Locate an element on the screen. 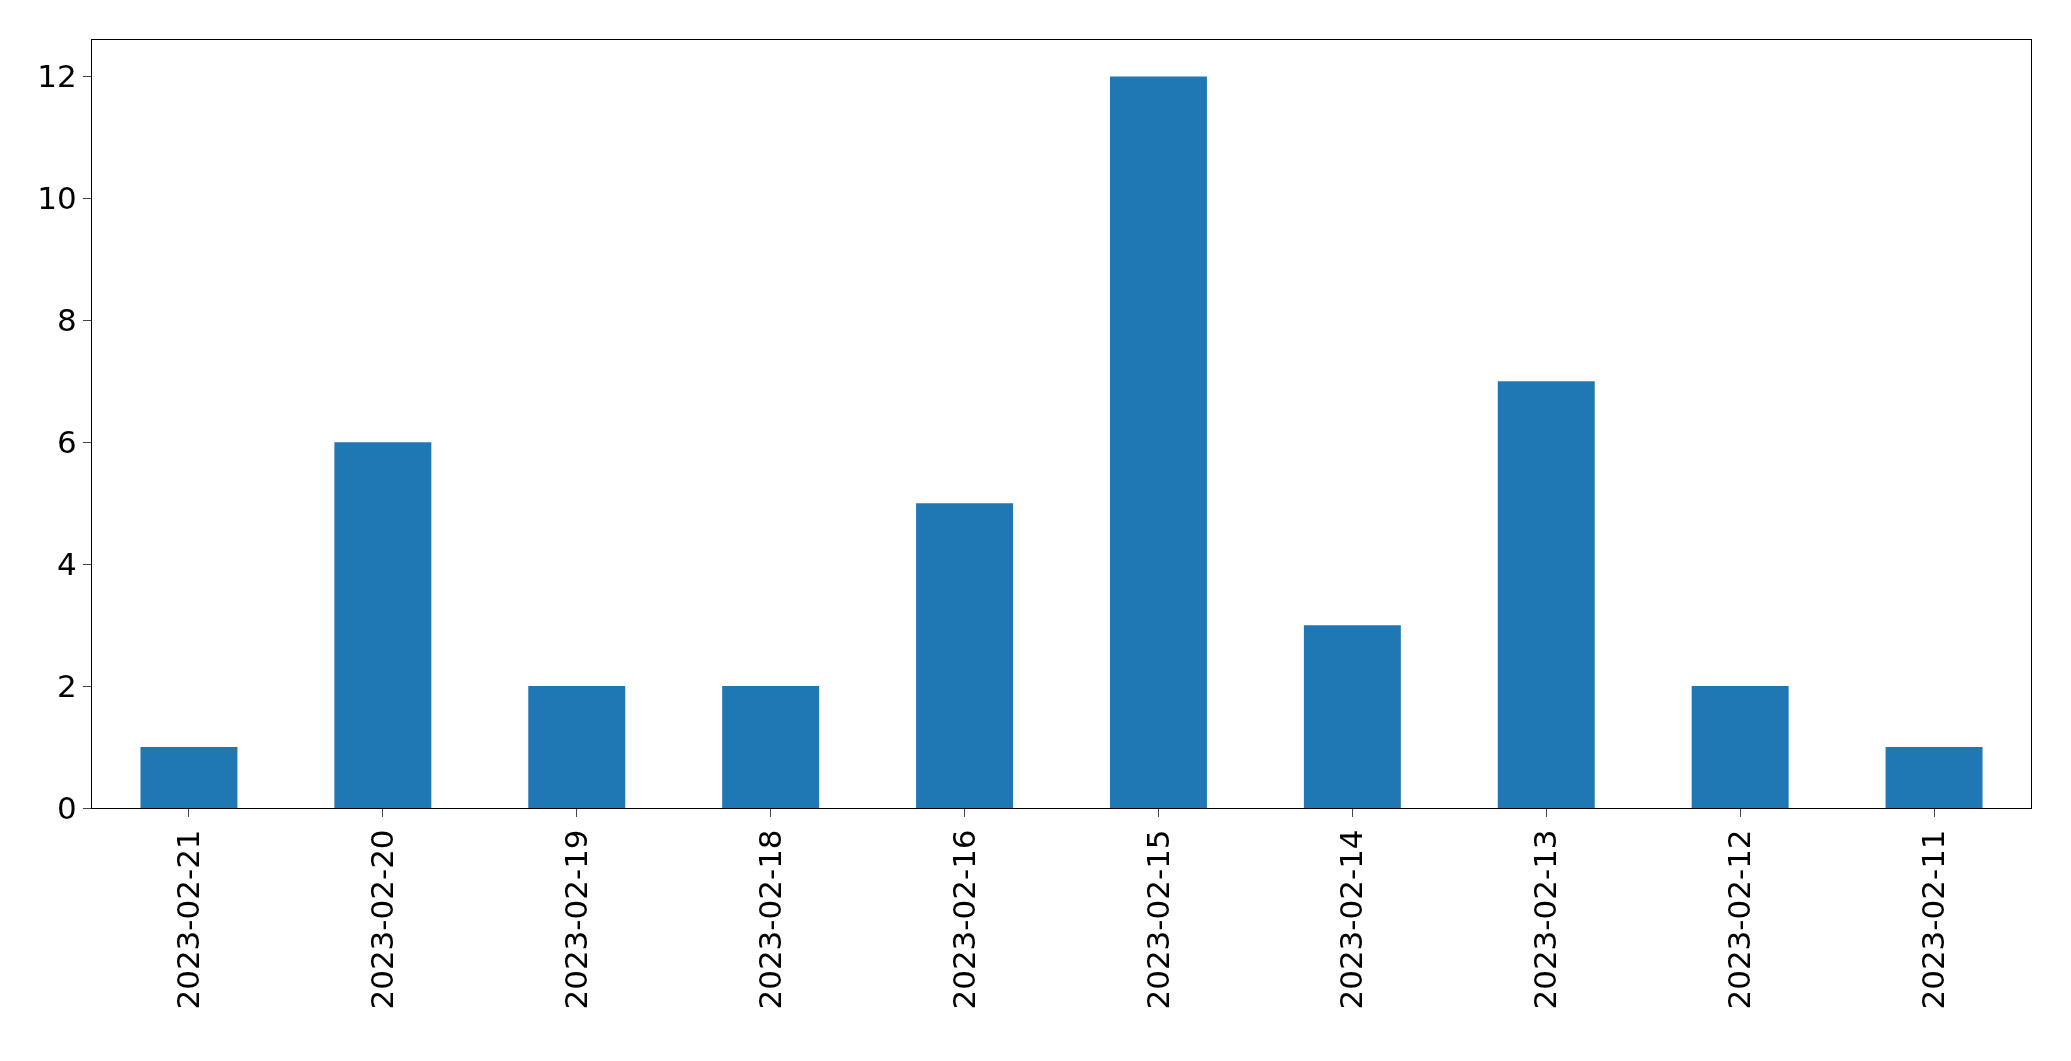 This screenshot has height=1061, width=2071. y-tick-label: 6 is located at coordinates (67, 442).